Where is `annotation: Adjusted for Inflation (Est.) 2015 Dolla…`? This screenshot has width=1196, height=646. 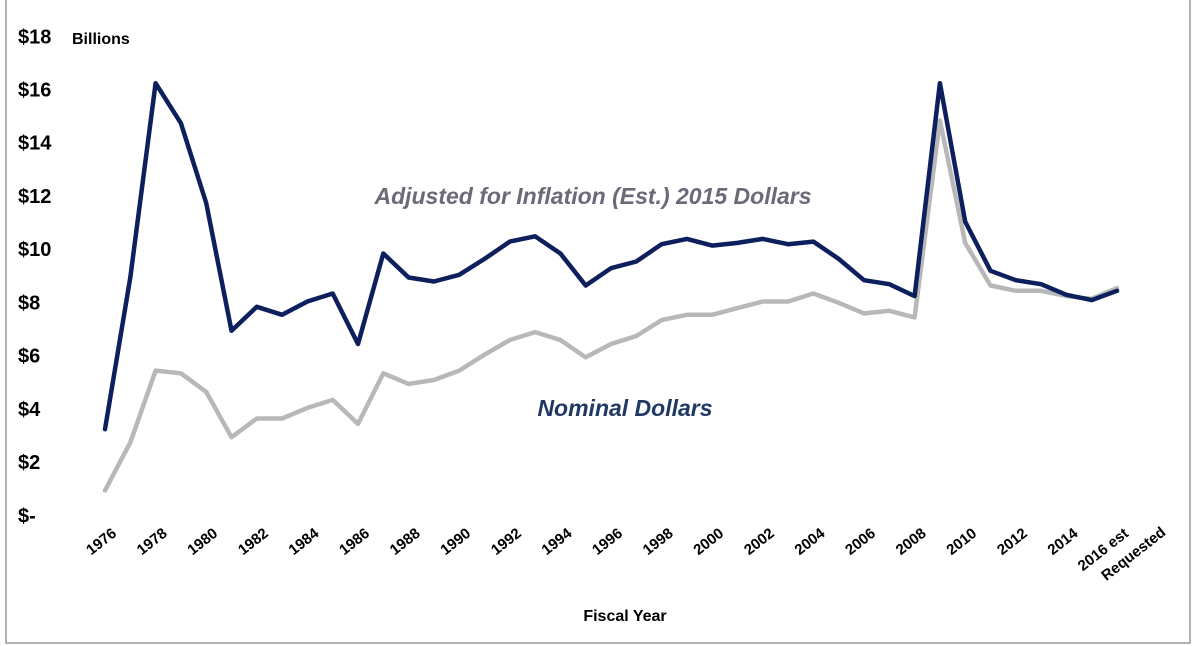 annotation: Adjusted for Inflation (Est.) 2015 Dolla… is located at coordinates (592, 196).